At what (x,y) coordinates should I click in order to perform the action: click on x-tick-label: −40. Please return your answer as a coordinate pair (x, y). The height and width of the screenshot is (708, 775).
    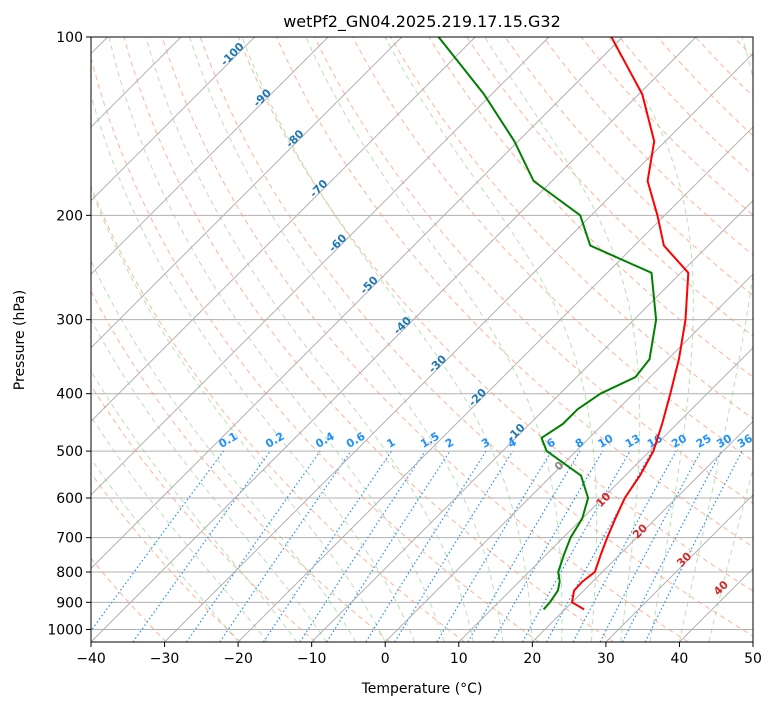
    Looking at the image, I should click on (91, 659).